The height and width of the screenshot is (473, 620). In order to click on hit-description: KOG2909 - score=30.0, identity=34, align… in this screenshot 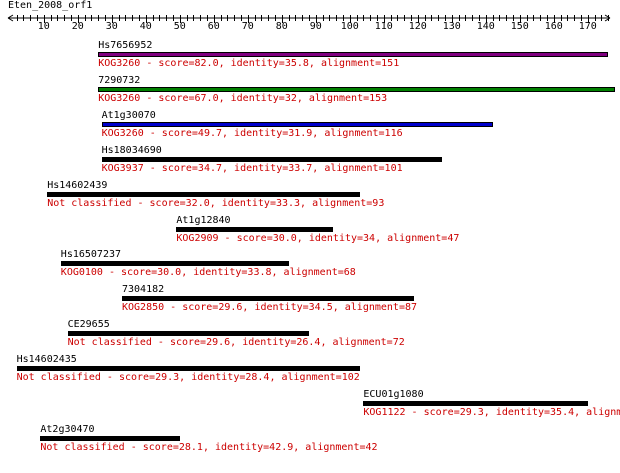, I will do `click(318, 238)`.